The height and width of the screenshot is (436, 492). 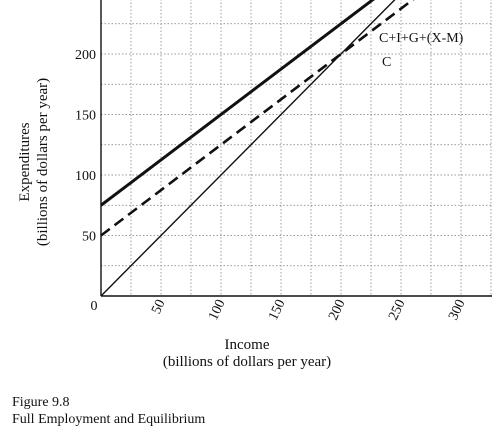 I want to click on x-tick-label: 50, so click(x=159, y=306).